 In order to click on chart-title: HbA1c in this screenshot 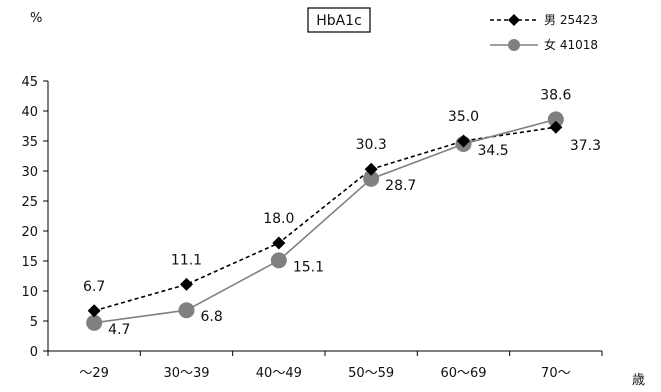, I will do `click(339, 21)`.